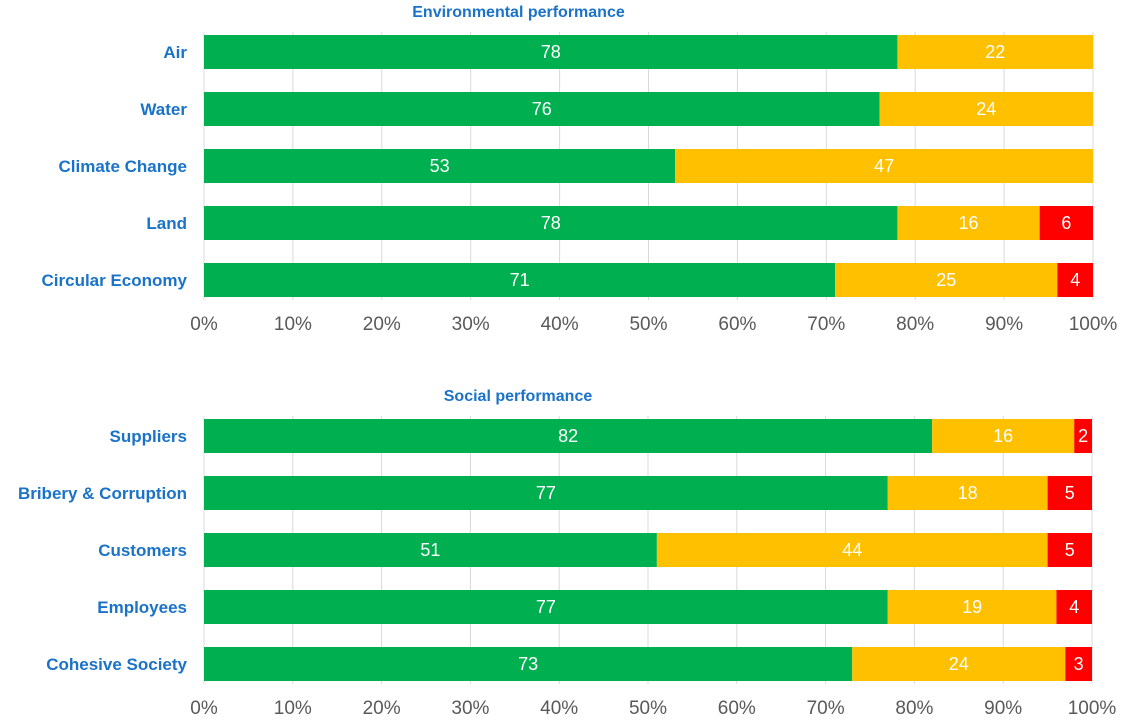 The width and height of the screenshot is (1123, 722). I want to click on bar-row: Cohesive Society 73 24 3, so click(569, 664).